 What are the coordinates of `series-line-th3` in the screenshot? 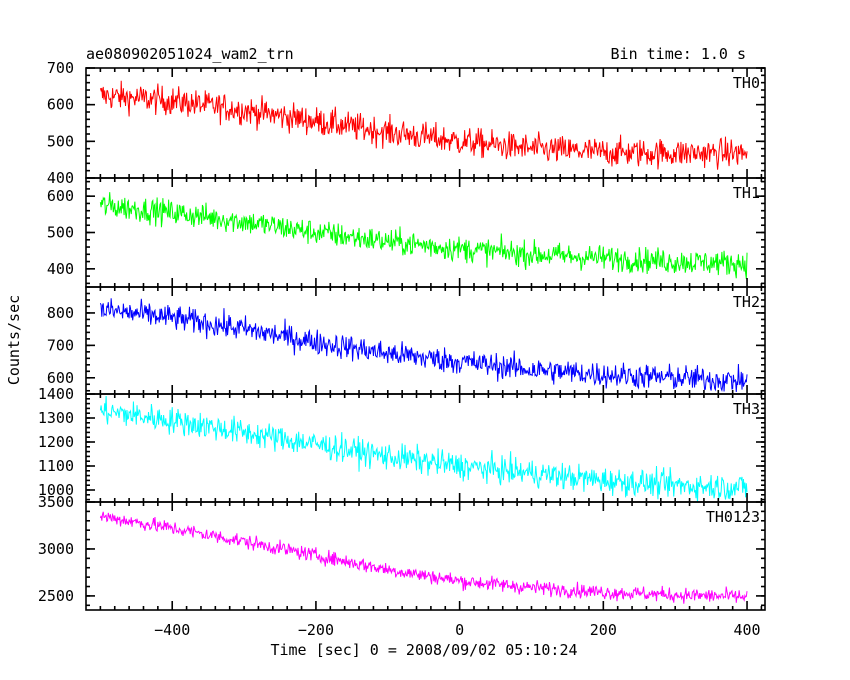 It's located at (423, 448).